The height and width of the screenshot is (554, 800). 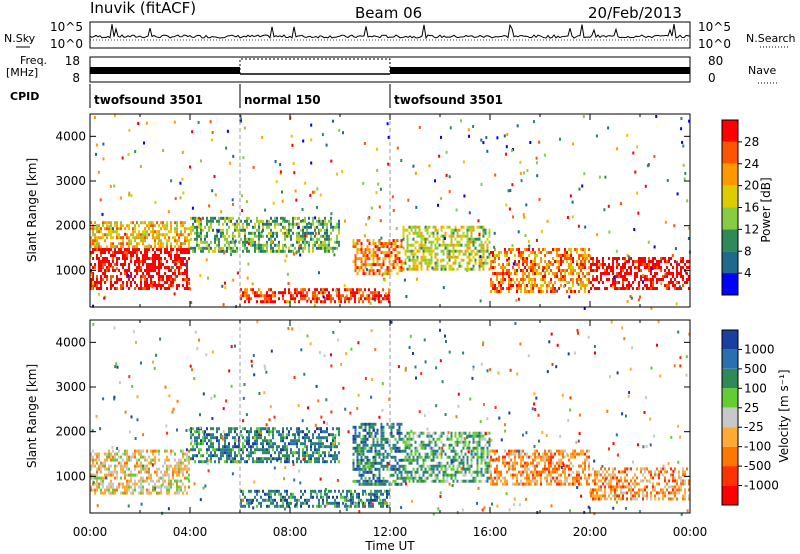 What do you see at coordinates (24, 96) in the screenshot?
I see `cpid-label: CPID` at bounding box center [24, 96].